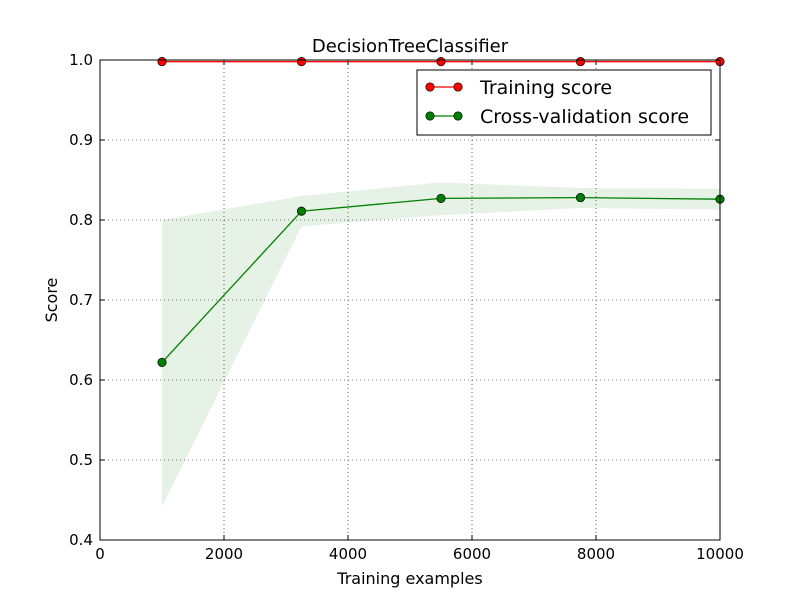 This screenshot has width=800, height=600. Describe the element at coordinates (81, 380) in the screenshot. I see `y-tick-label: 0.6` at that location.